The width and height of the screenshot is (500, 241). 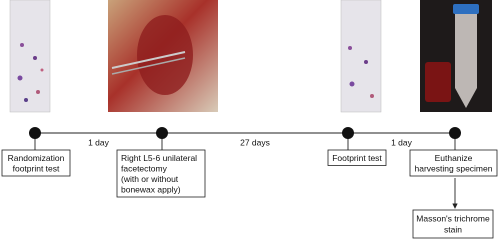 I want to click on surgery-photo, so click(x=163, y=56).